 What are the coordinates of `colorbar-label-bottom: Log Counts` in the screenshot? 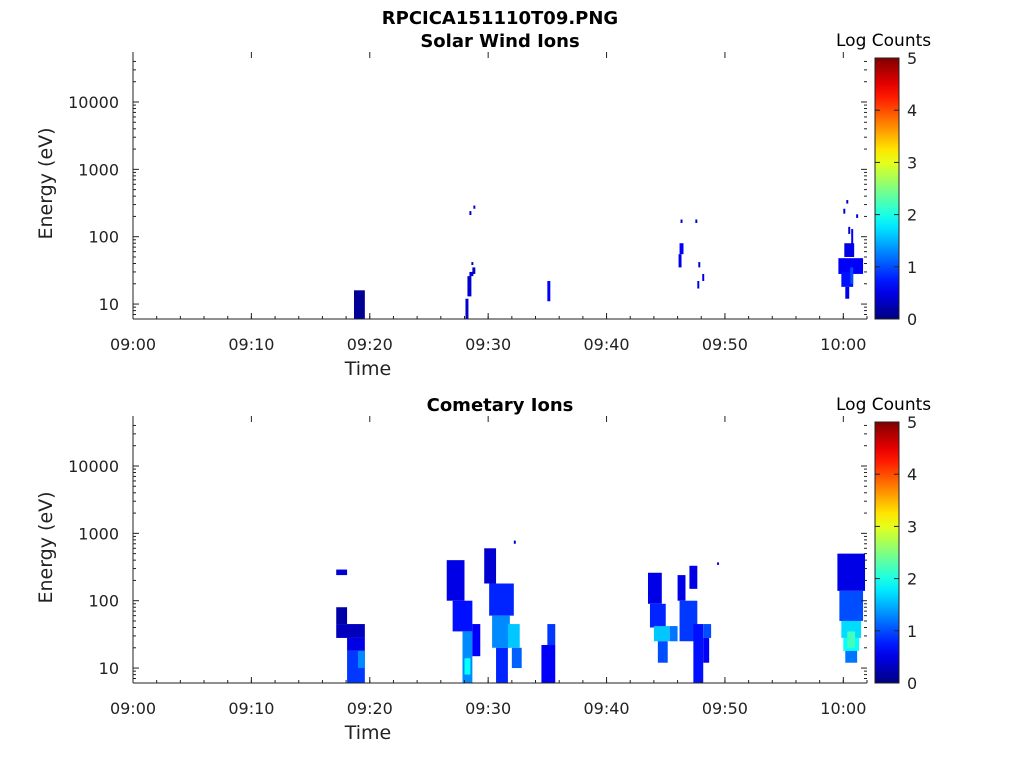 It's located at (884, 405).